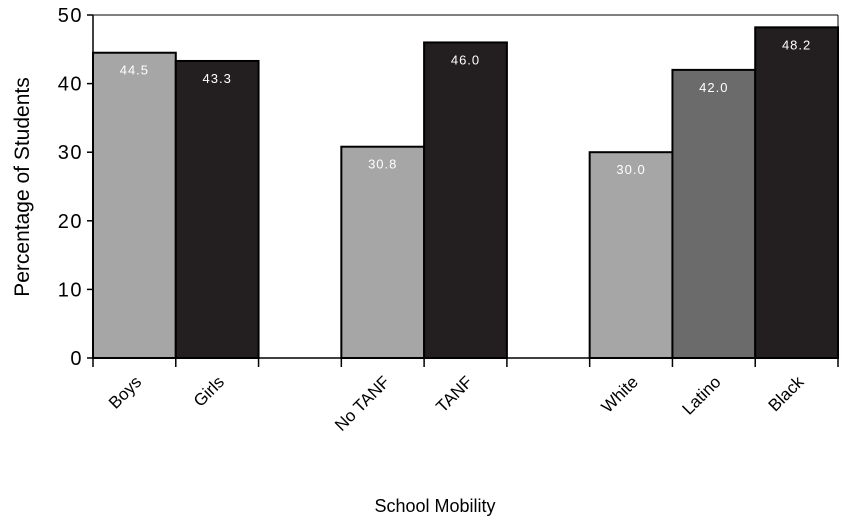  Describe the element at coordinates (209, 391) in the screenshot. I see `x-category-label-girls: Girls` at that location.